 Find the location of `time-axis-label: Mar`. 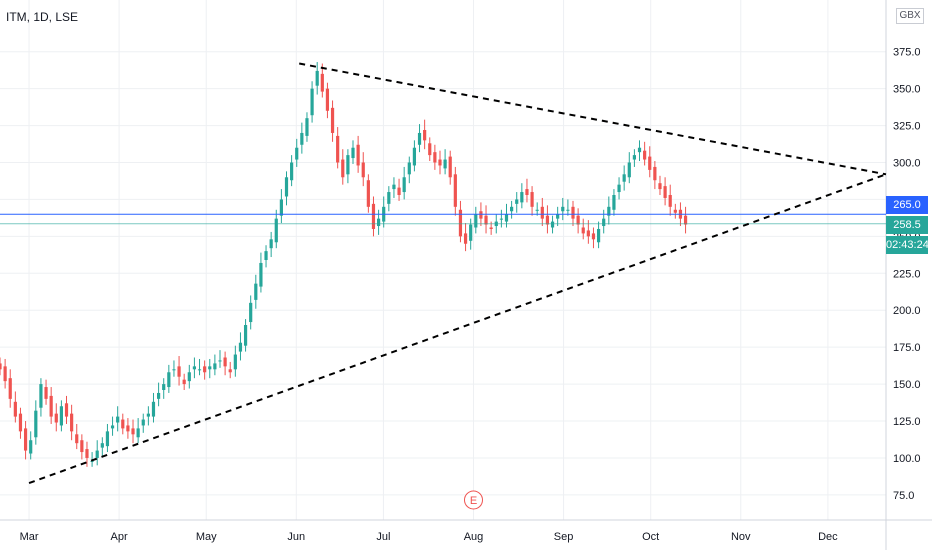

time-axis-label: Mar is located at coordinates (29, 537).